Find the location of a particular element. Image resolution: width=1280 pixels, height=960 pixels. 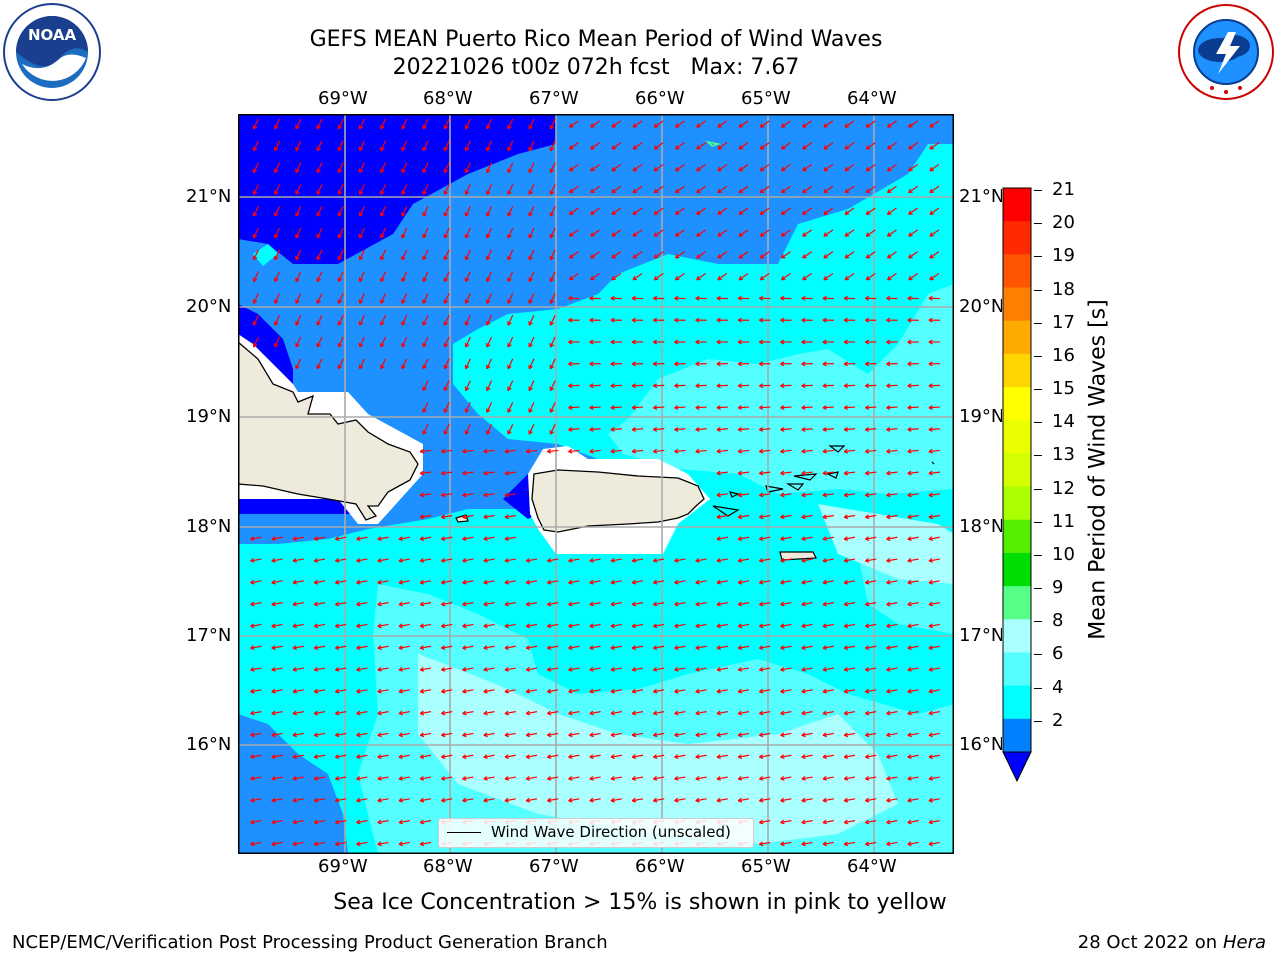

colorbar is located at coordinates (1017, 485).